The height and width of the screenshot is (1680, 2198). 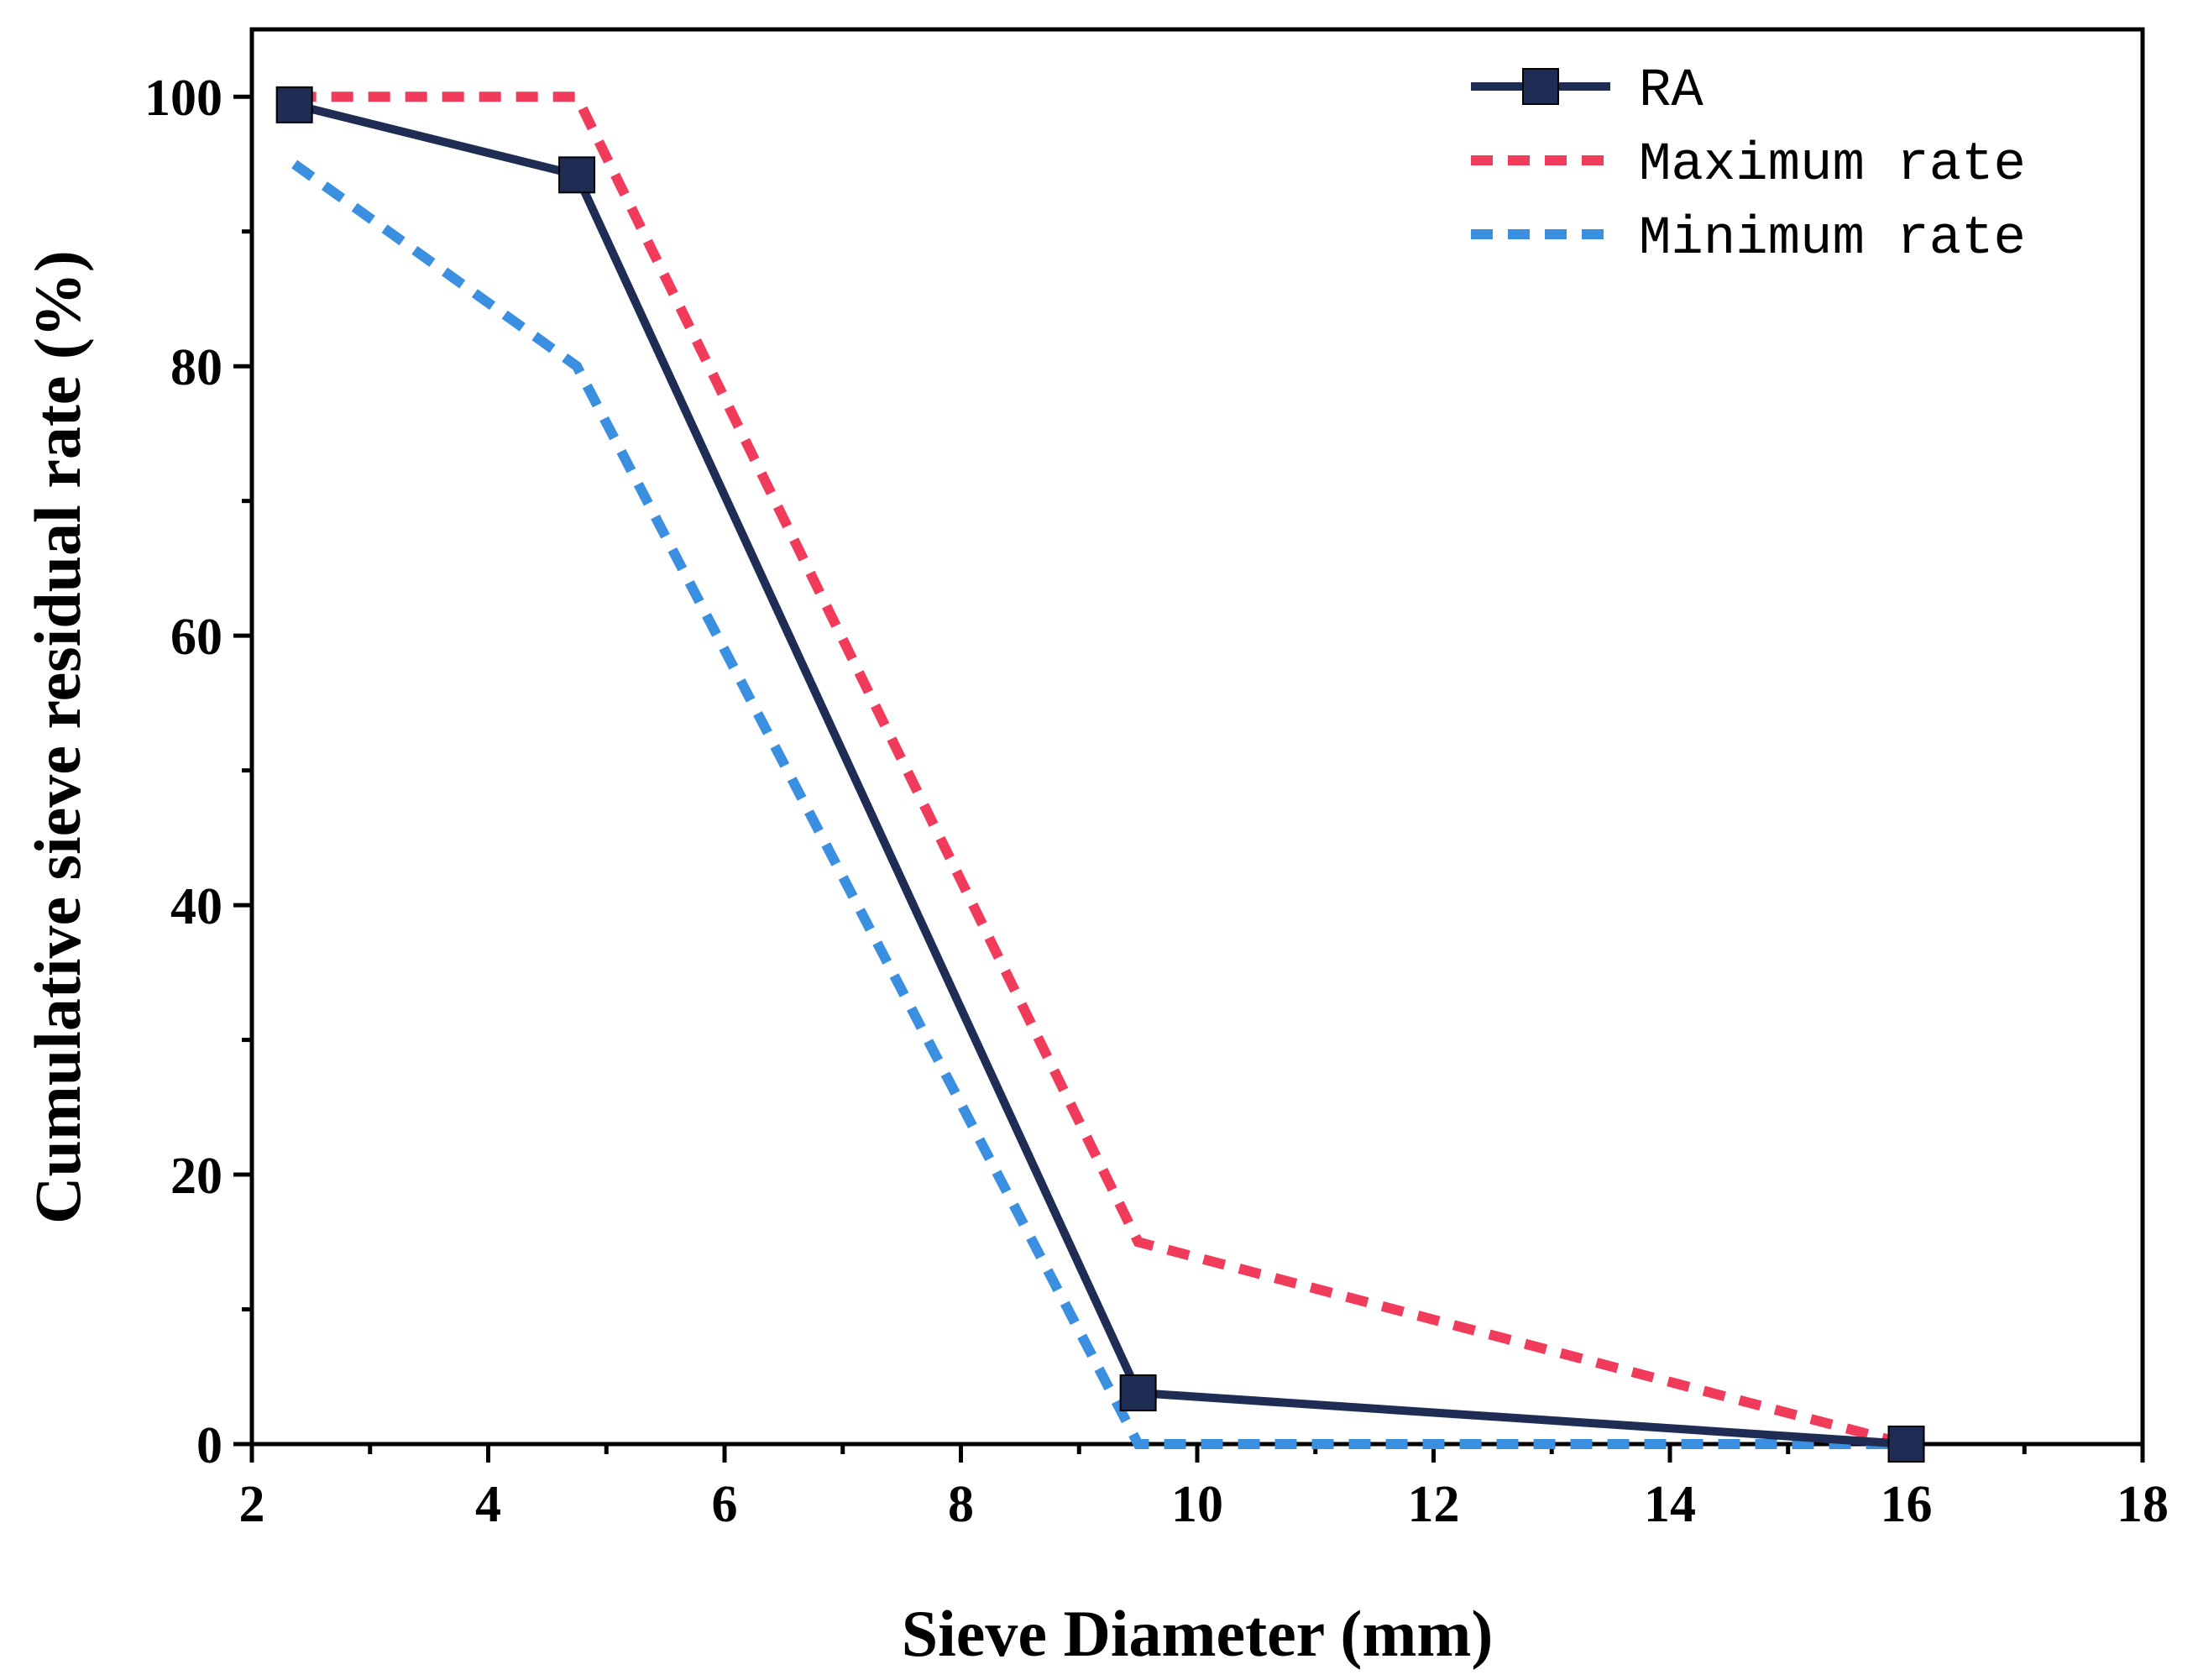 I want to click on x-tick-label: 12, so click(x=1434, y=1504).